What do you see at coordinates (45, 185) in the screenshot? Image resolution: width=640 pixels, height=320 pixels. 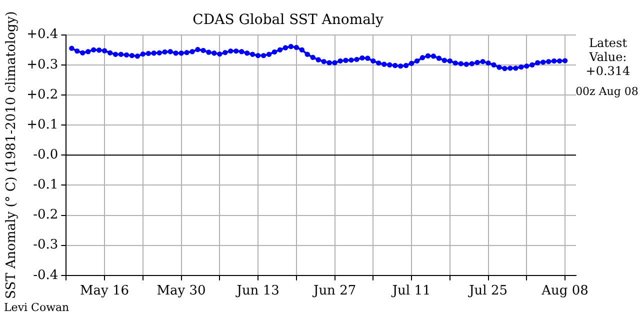 I see `y-tick-label: -0.1` at bounding box center [45, 185].